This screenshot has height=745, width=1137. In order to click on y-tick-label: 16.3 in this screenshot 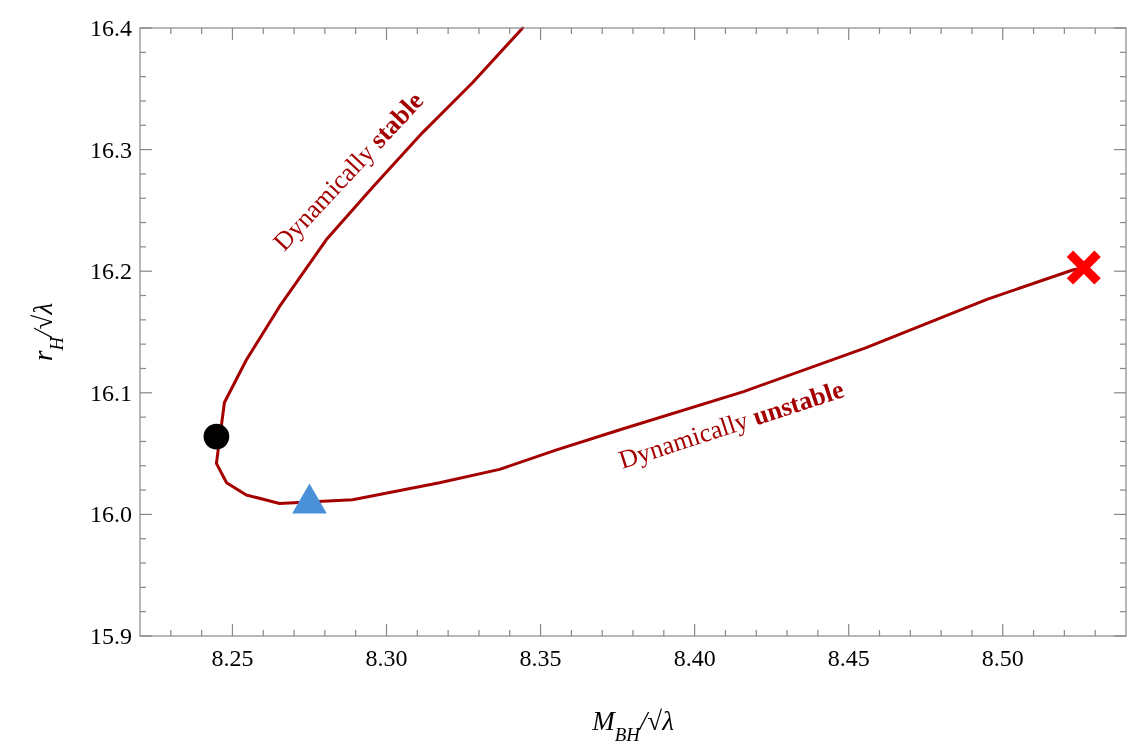, I will do `click(111, 149)`.